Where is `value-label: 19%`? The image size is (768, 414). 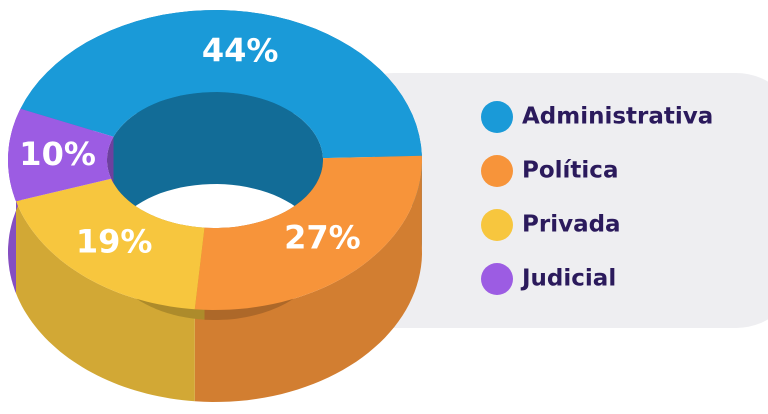
value-label: 19% is located at coordinates (114, 242).